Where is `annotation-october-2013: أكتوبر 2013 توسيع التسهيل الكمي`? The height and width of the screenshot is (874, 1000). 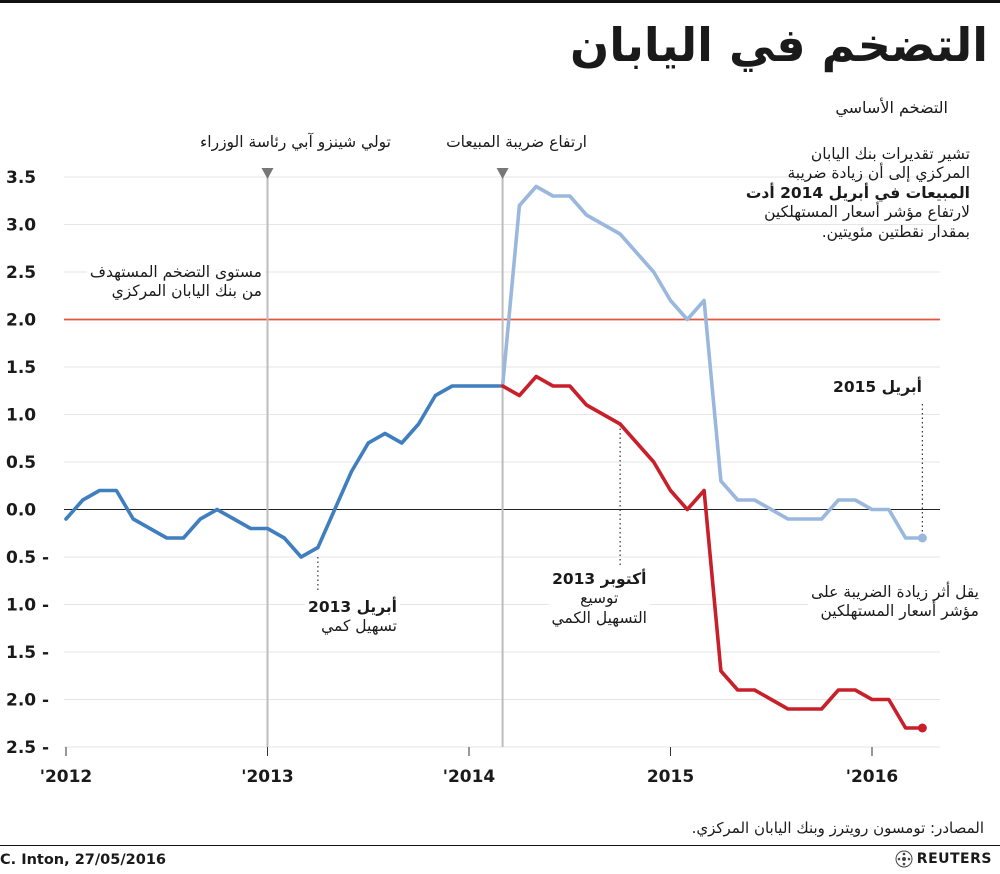 annotation-october-2013: أكتوبر 2013 توسيع التسهيل الكمي is located at coordinates (599, 599).